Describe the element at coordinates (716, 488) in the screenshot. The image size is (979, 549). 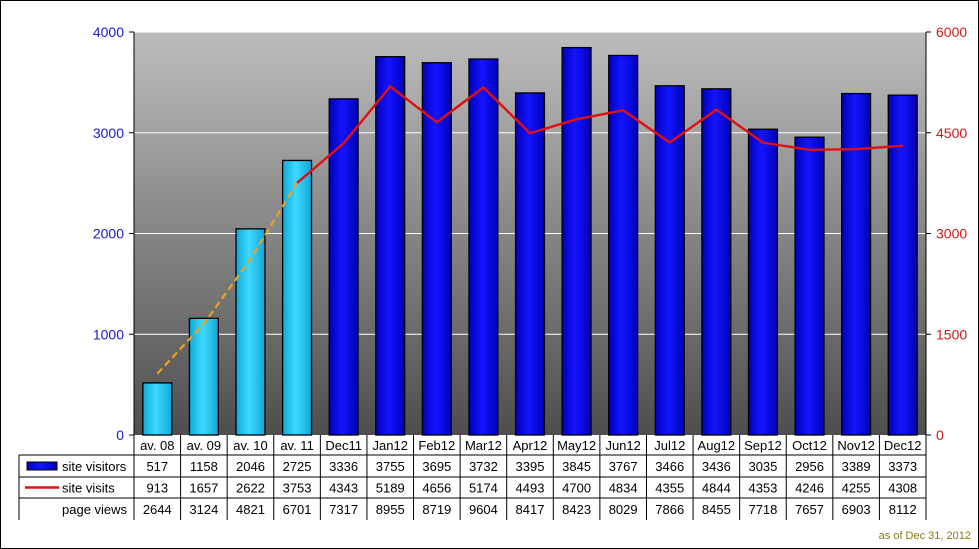
I see `table-cell: 4844` at that location.